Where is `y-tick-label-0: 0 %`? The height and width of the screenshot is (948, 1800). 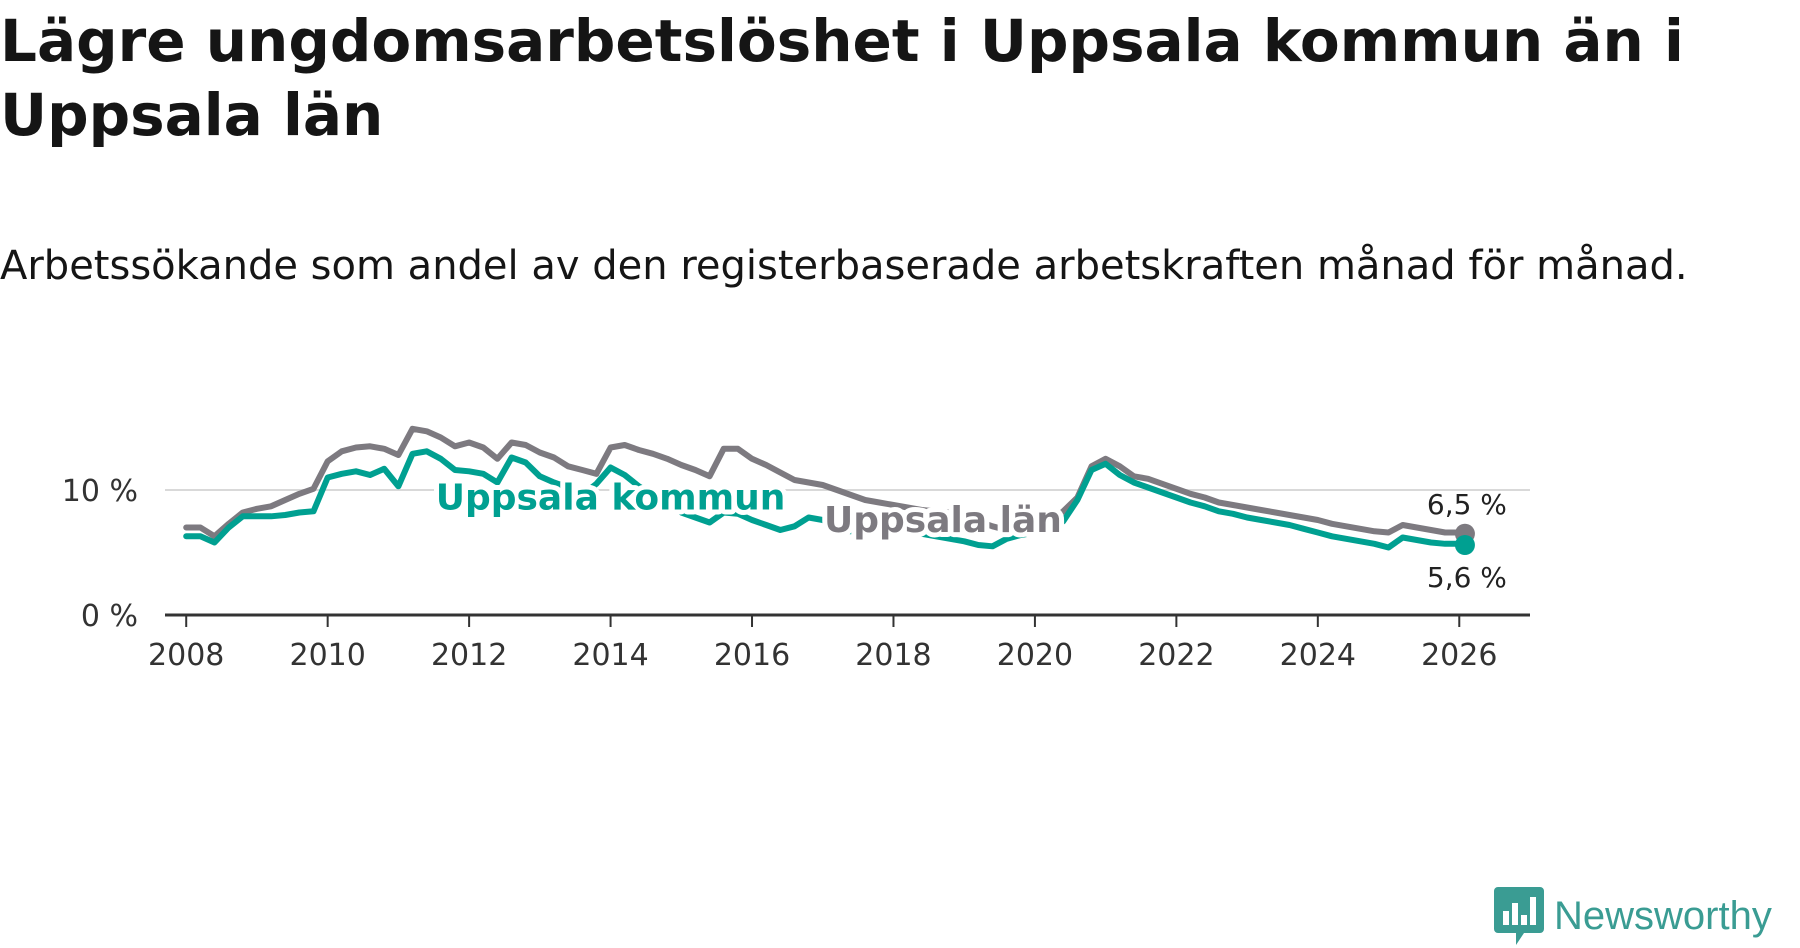 y-tick-label-0: 0 % is located at coordinates (109, 616).